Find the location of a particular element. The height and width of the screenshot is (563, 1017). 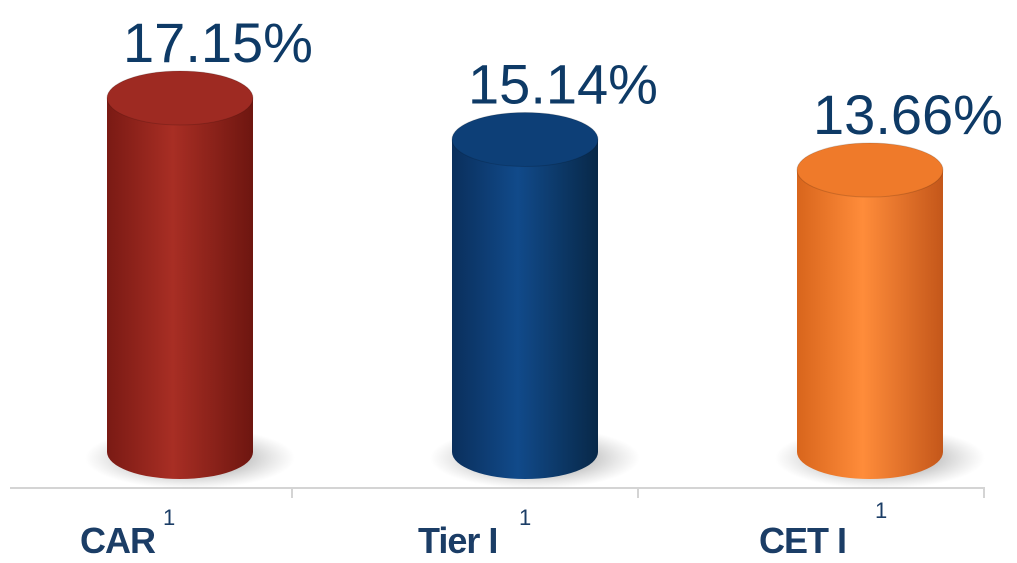

x-tick-label: CAR is located at coordinates (118, 540).